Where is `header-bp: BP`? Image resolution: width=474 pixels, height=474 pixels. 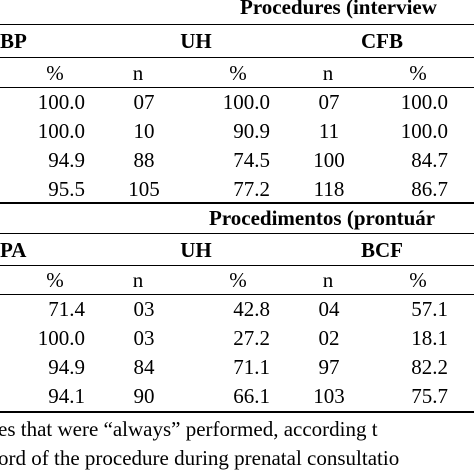 header-bp: BP is located at coordinates (13, 41).